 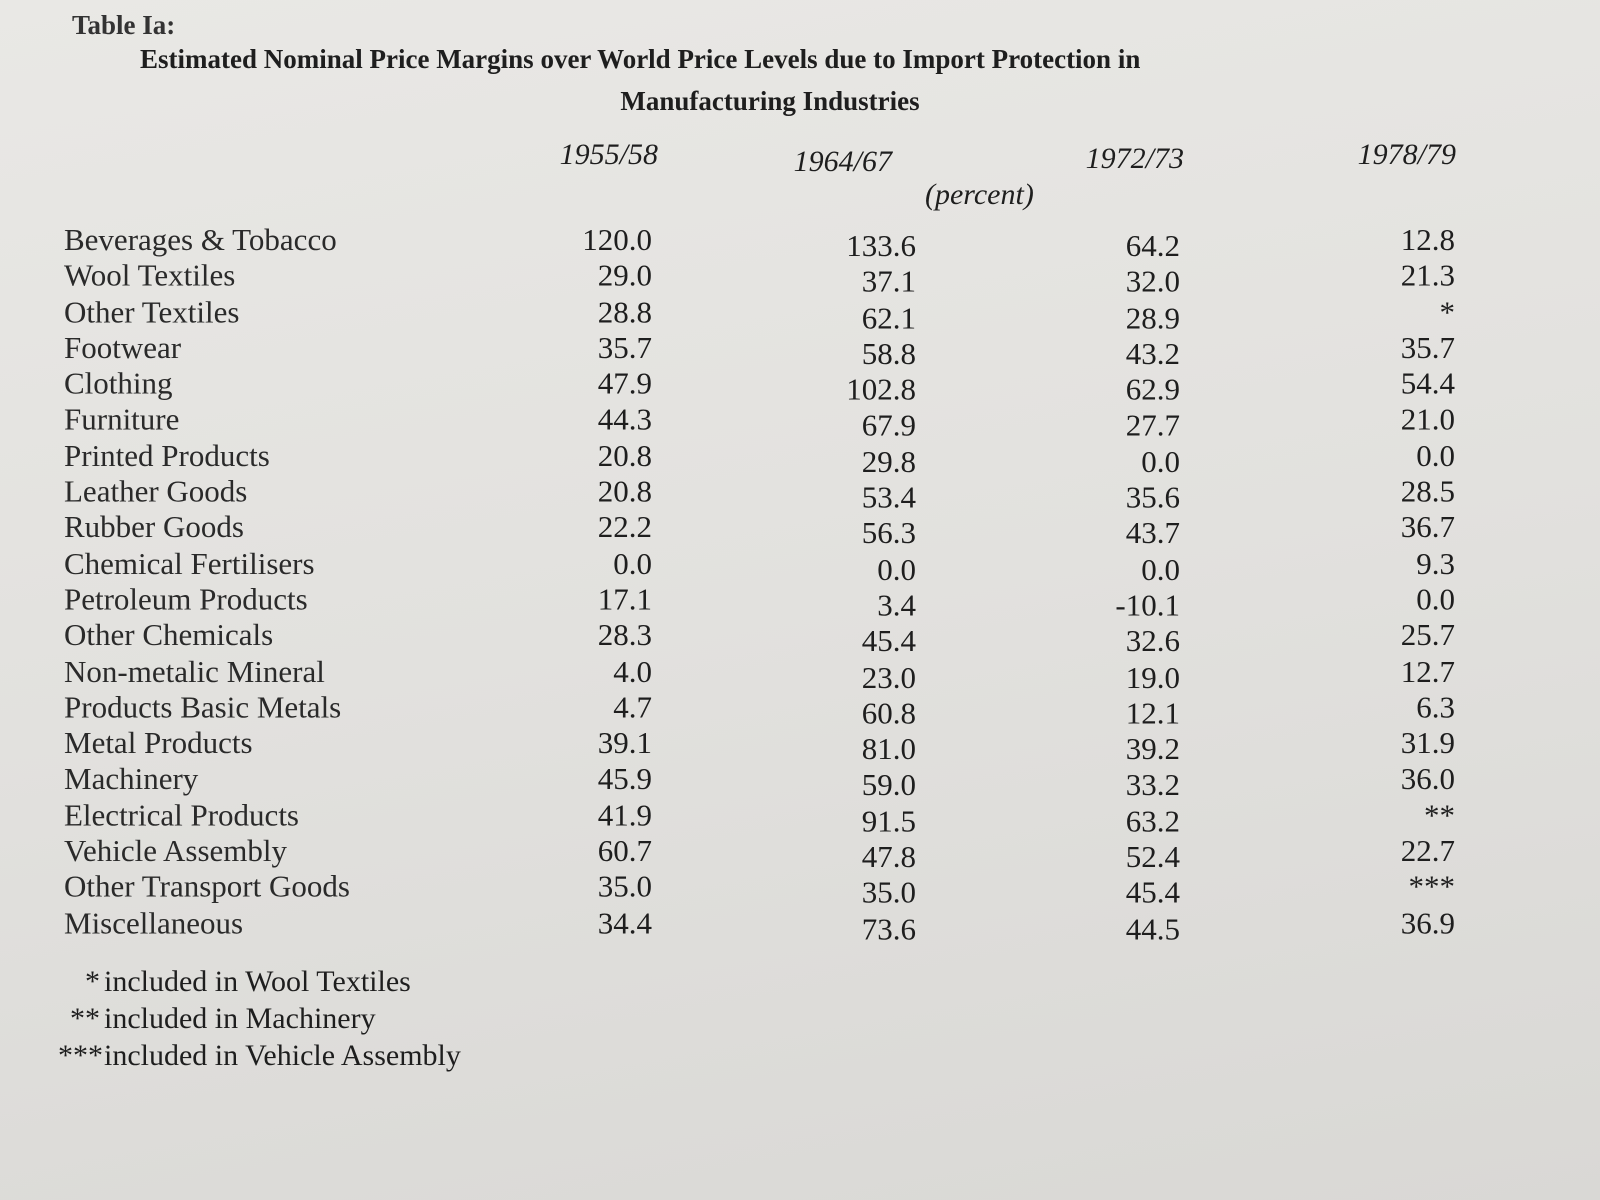 What do you see at coordinates (888, 677) in the screenshot?
I see `value-cell: 23.0` at bounding box center [888, 677].